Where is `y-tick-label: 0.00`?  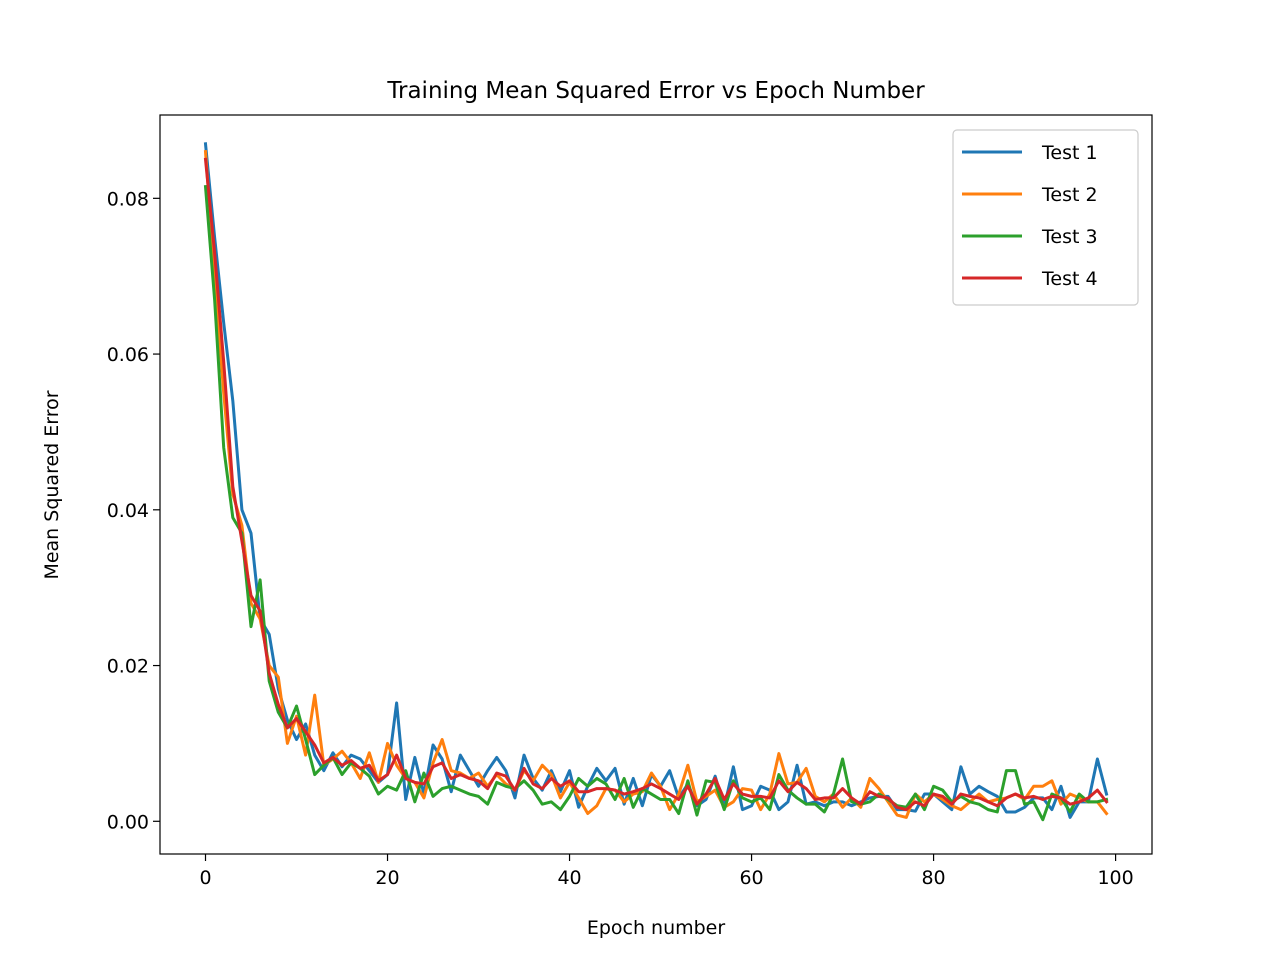 y-tick-label: 0.00 is located at coordinates (128, 822).